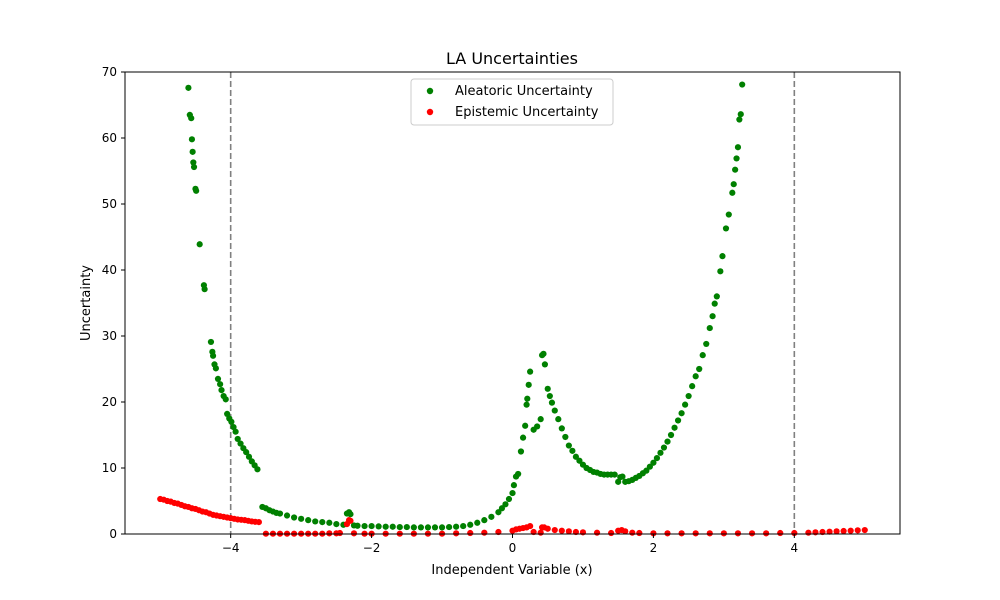  Describe the element at coordinates (654, 548) in the screenshot. I see `x-tick-label-3: 2` at that location.